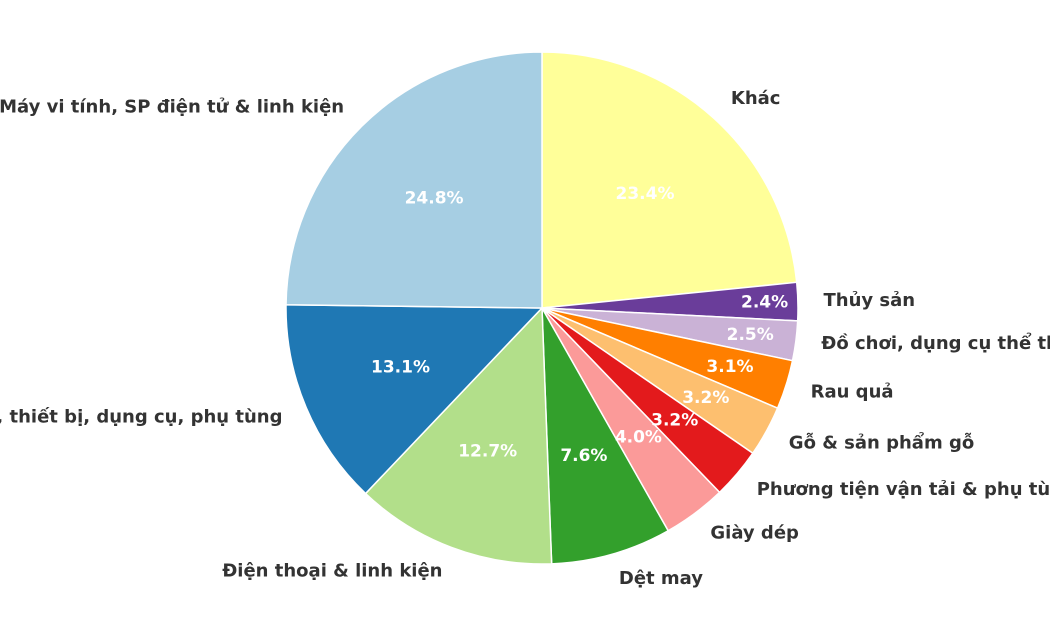 The height and width of the screenshot is (630, 1050). Describe the element at coordinates (903, 489) in the screenshot. I see `category-label: Phương tiện vận tải & phụ tùng` at that location.